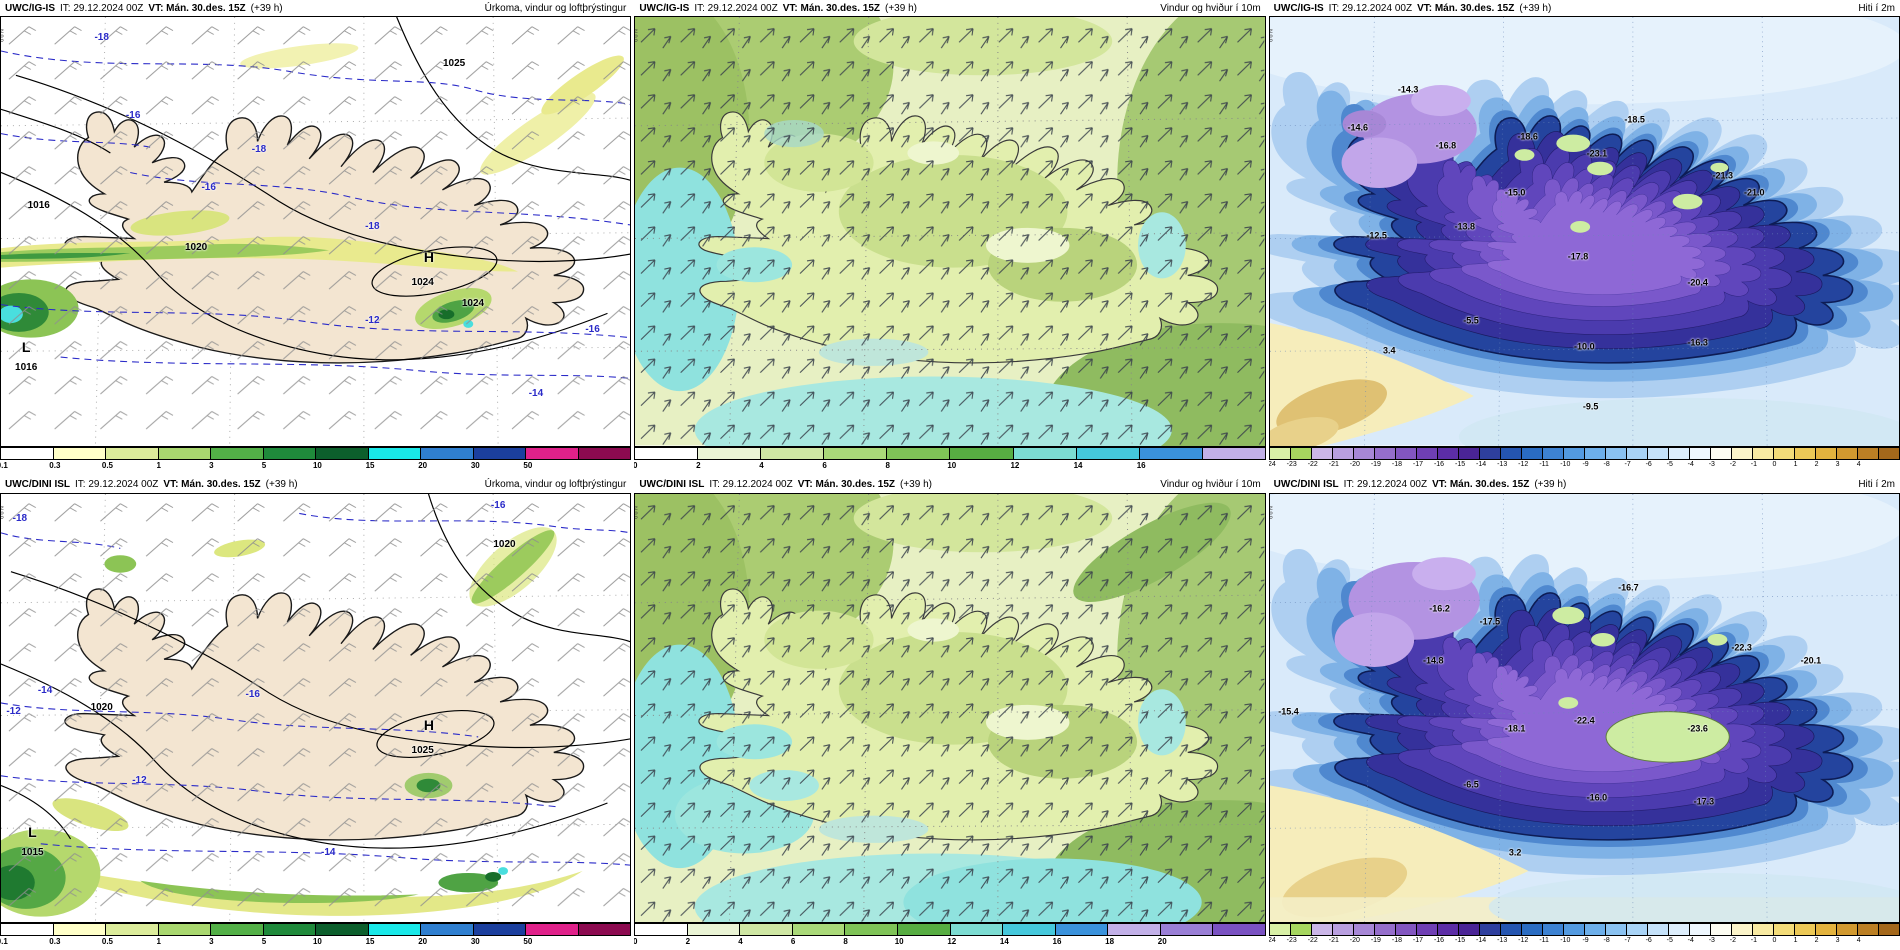 This screenshot has height=950, width=1900. Describe the element at coordinates (1627, 940) in the screenshot. I see `colorbar-tick: -7` at that location.